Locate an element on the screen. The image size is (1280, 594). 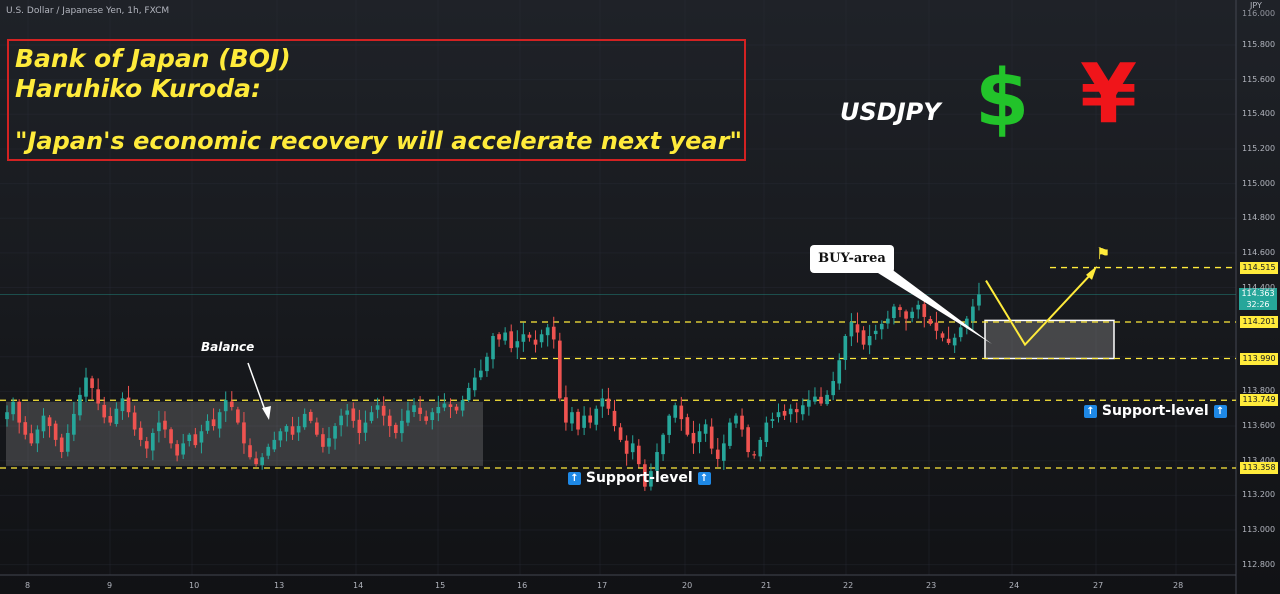
balance-arrow-head is located at coordinates (266, 413).